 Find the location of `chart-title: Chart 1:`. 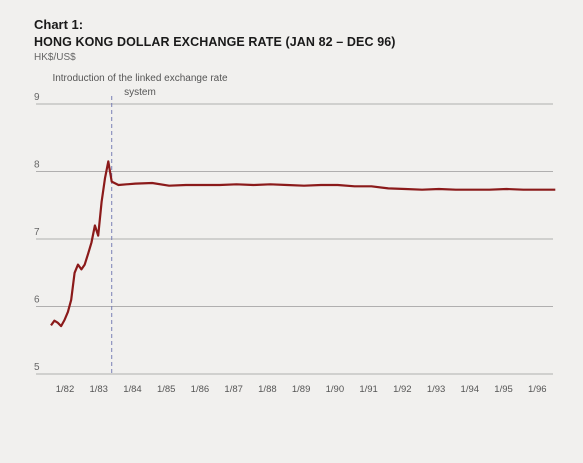

chart-title: Chart 1: is located at coordinates (59, 24).